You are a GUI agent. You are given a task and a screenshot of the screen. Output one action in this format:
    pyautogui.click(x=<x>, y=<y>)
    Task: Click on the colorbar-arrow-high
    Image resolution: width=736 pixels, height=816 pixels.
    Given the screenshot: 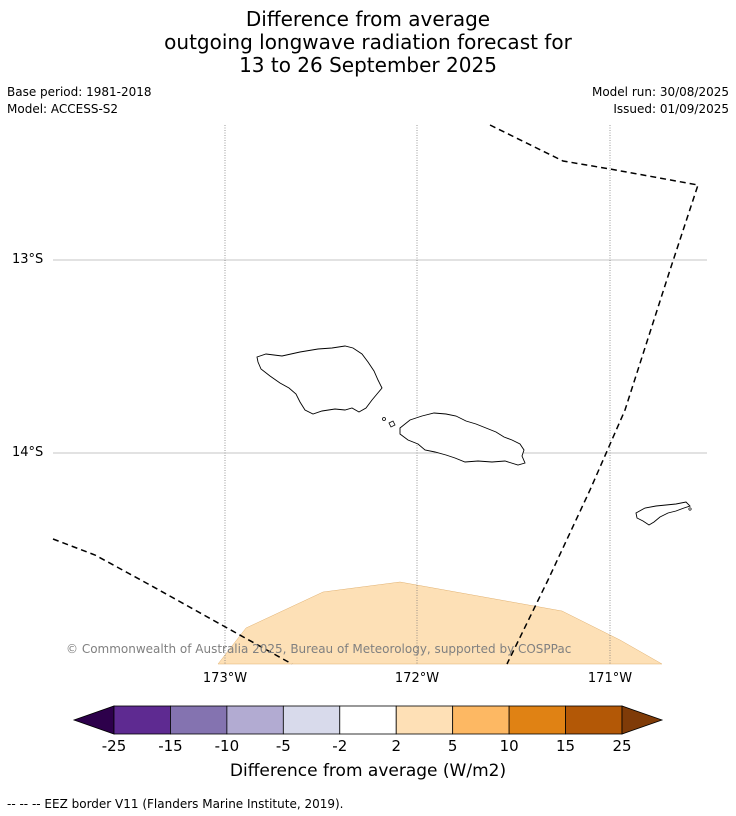 What is the action you would take?
    pyautogui.click(x=642, y=720)
    